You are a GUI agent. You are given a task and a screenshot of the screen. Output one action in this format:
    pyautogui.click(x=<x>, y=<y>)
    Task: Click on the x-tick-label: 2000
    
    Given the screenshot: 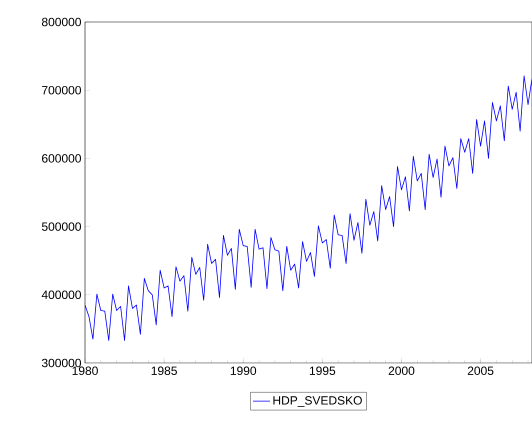 What is the action you would take?
    pyautogui.click(x=401, y=371)
    